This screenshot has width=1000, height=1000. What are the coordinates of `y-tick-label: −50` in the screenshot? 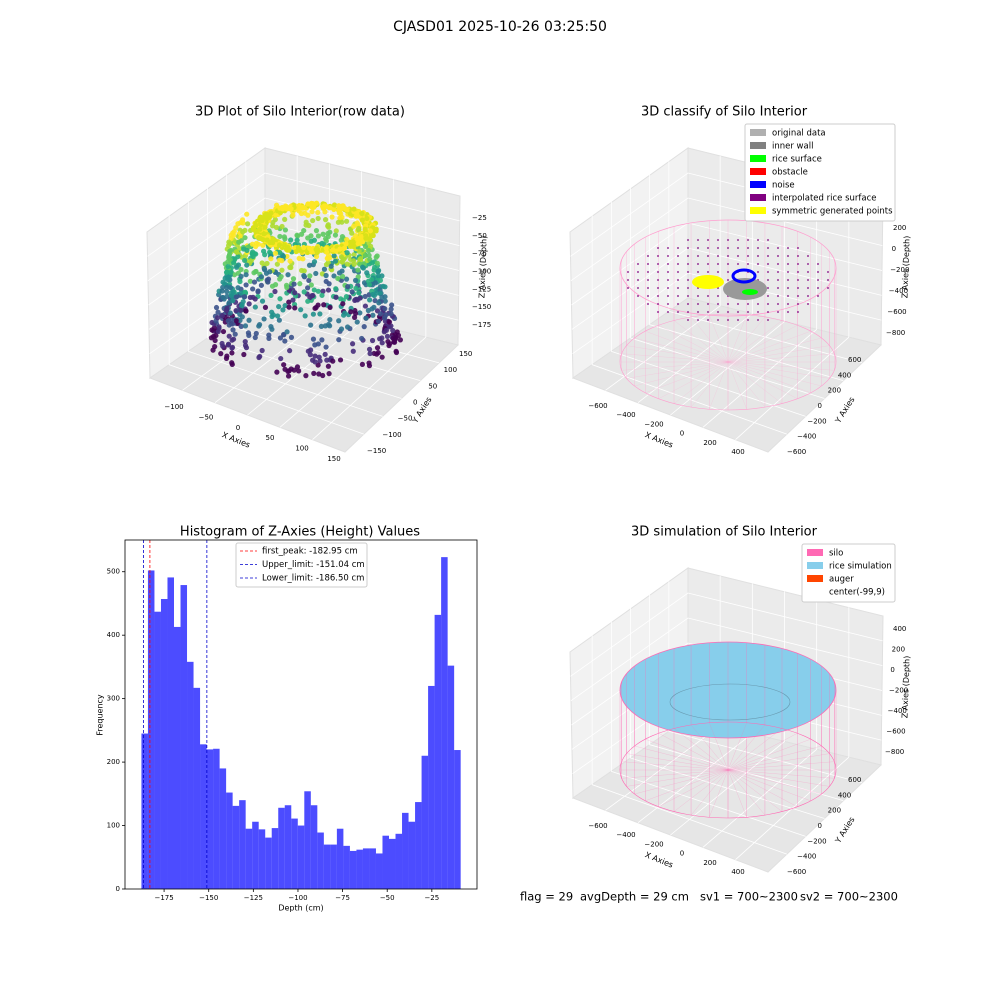 It's located at (405, 419).